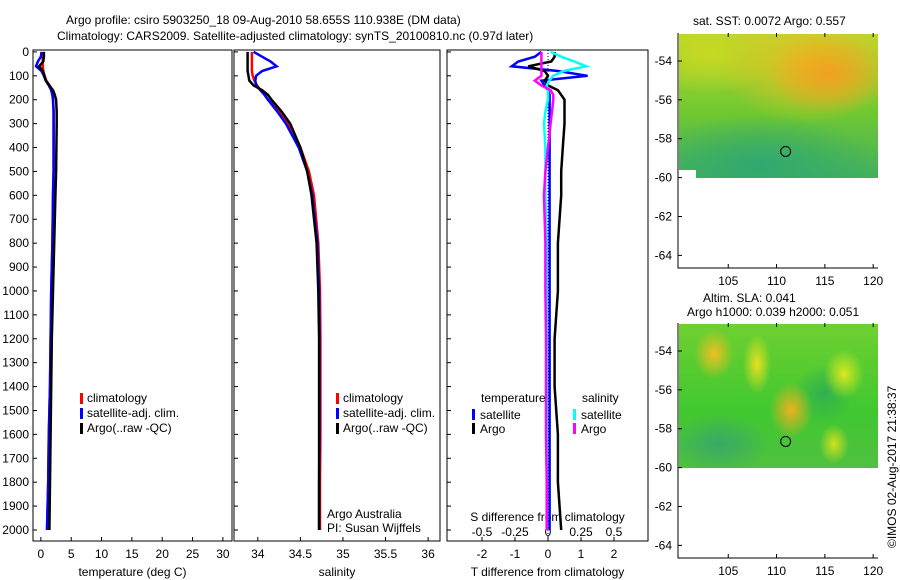  I want to click on depth-tick-label: 1900, so click(15, 506).